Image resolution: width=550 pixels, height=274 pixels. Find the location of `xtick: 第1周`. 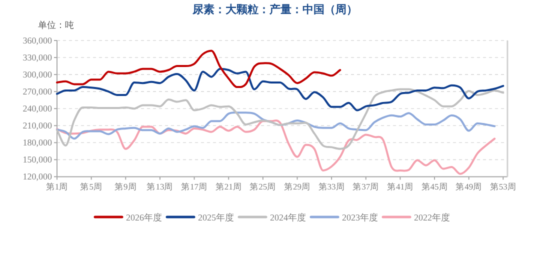

xtick: 第1周 is located at coordinates (57, 187).